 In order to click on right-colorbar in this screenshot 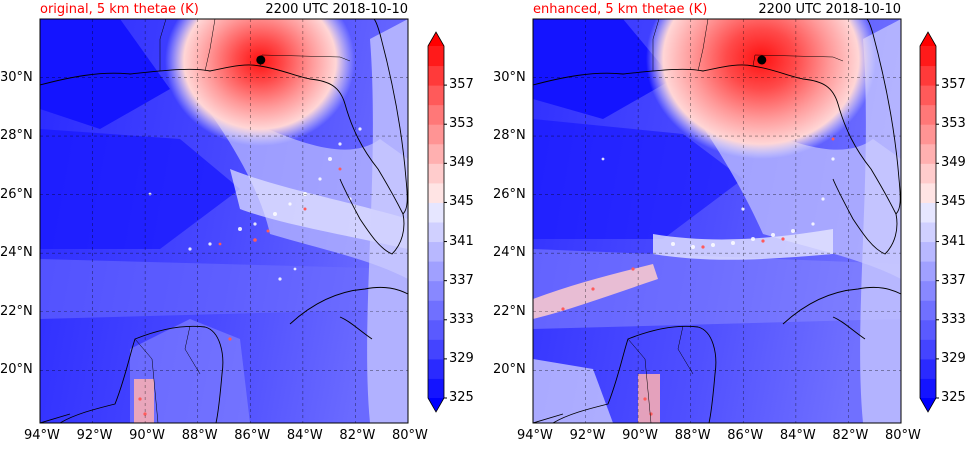, I will do `click(929, 222)`.